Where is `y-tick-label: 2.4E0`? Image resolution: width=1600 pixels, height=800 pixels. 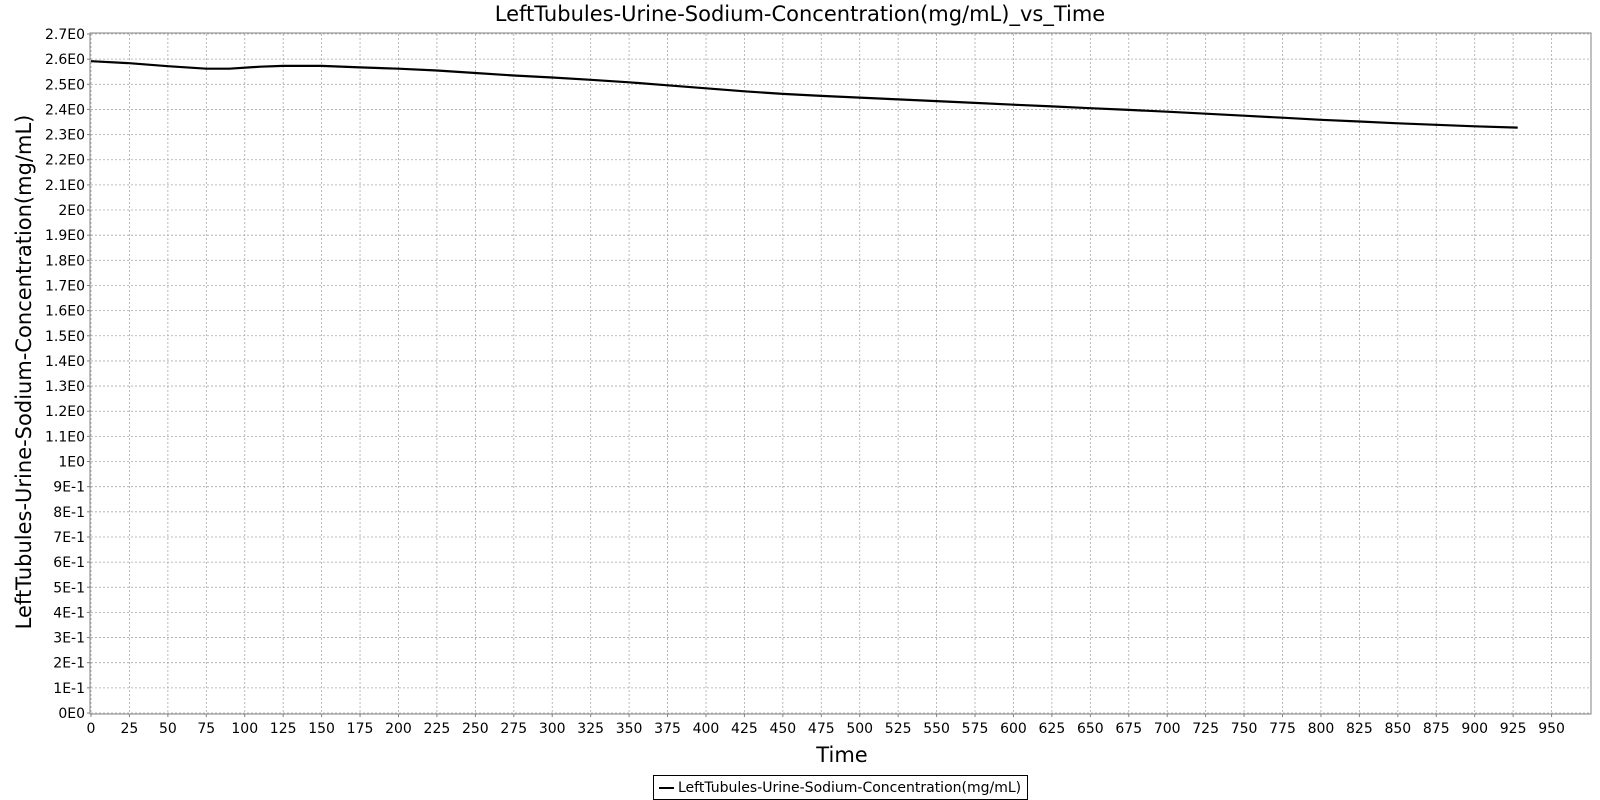 y-tick-label: 2.4E0 is located at coordinates (65, 110).